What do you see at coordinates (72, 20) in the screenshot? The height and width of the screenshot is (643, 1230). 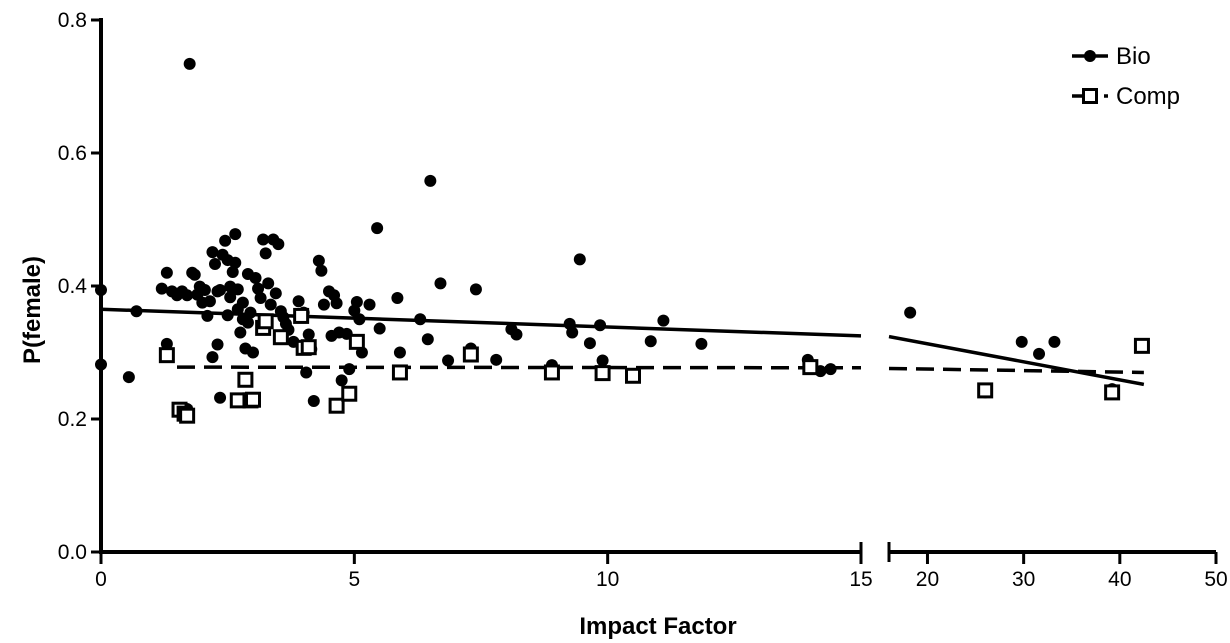 I see `y-tick-label: 0.8` at bounding box center [72, 20].